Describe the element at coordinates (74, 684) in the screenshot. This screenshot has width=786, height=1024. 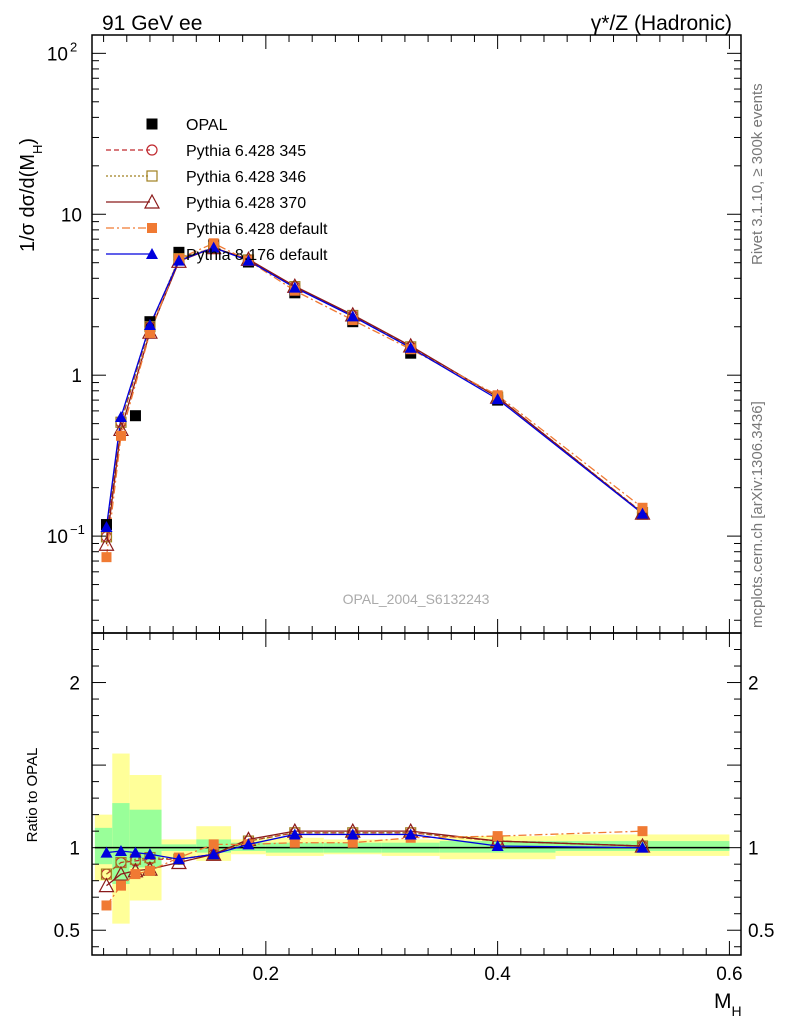
I see `ratio-ytick-label: 2` at that location.